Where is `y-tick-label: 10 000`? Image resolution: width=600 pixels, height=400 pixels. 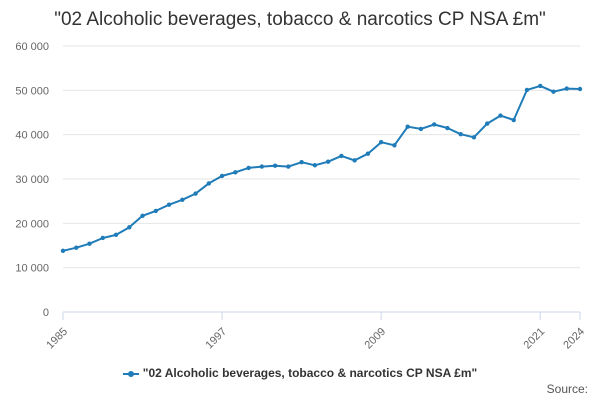
y-tick-label: 10 000 is located at coordinates (32, 269).